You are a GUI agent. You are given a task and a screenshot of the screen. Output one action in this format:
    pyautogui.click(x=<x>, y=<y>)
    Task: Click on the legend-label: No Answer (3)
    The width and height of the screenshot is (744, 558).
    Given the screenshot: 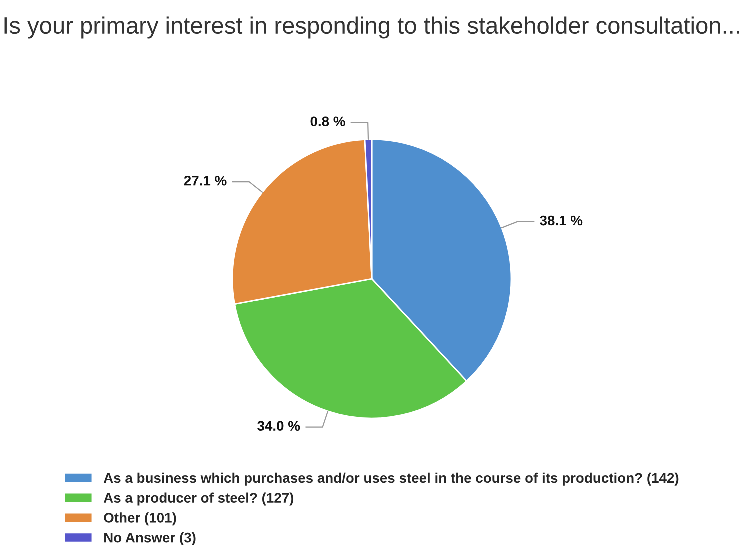 What is the action you would take?
    pyautogui.click(x=150, y=539)
    